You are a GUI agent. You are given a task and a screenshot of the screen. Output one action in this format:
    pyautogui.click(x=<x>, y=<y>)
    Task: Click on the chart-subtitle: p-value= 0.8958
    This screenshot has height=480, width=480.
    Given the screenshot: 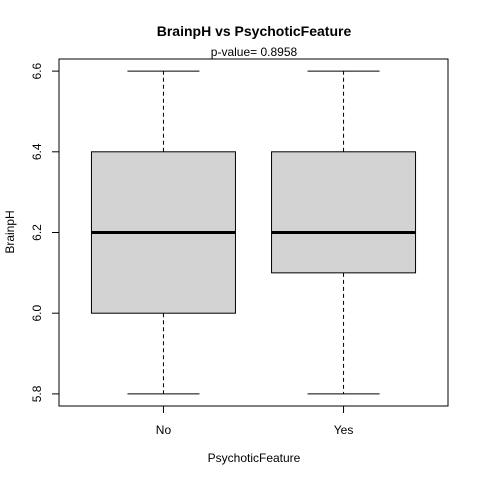 What is the action you would take?
    pyautogui.click(x=254, y=52)
    